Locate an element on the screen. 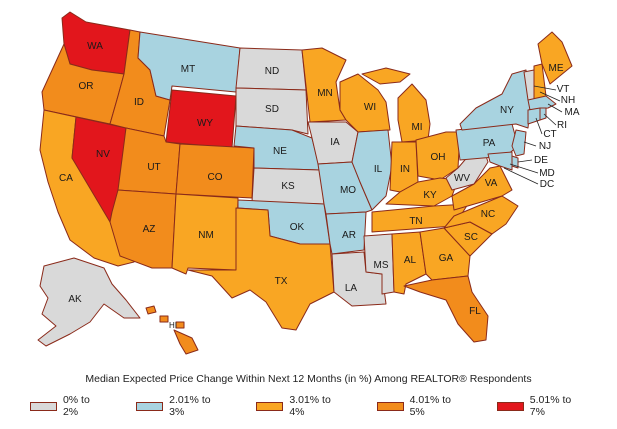 This screenshot has width=617, height=429. label-ks: KS is located at coordinates (288, 186).